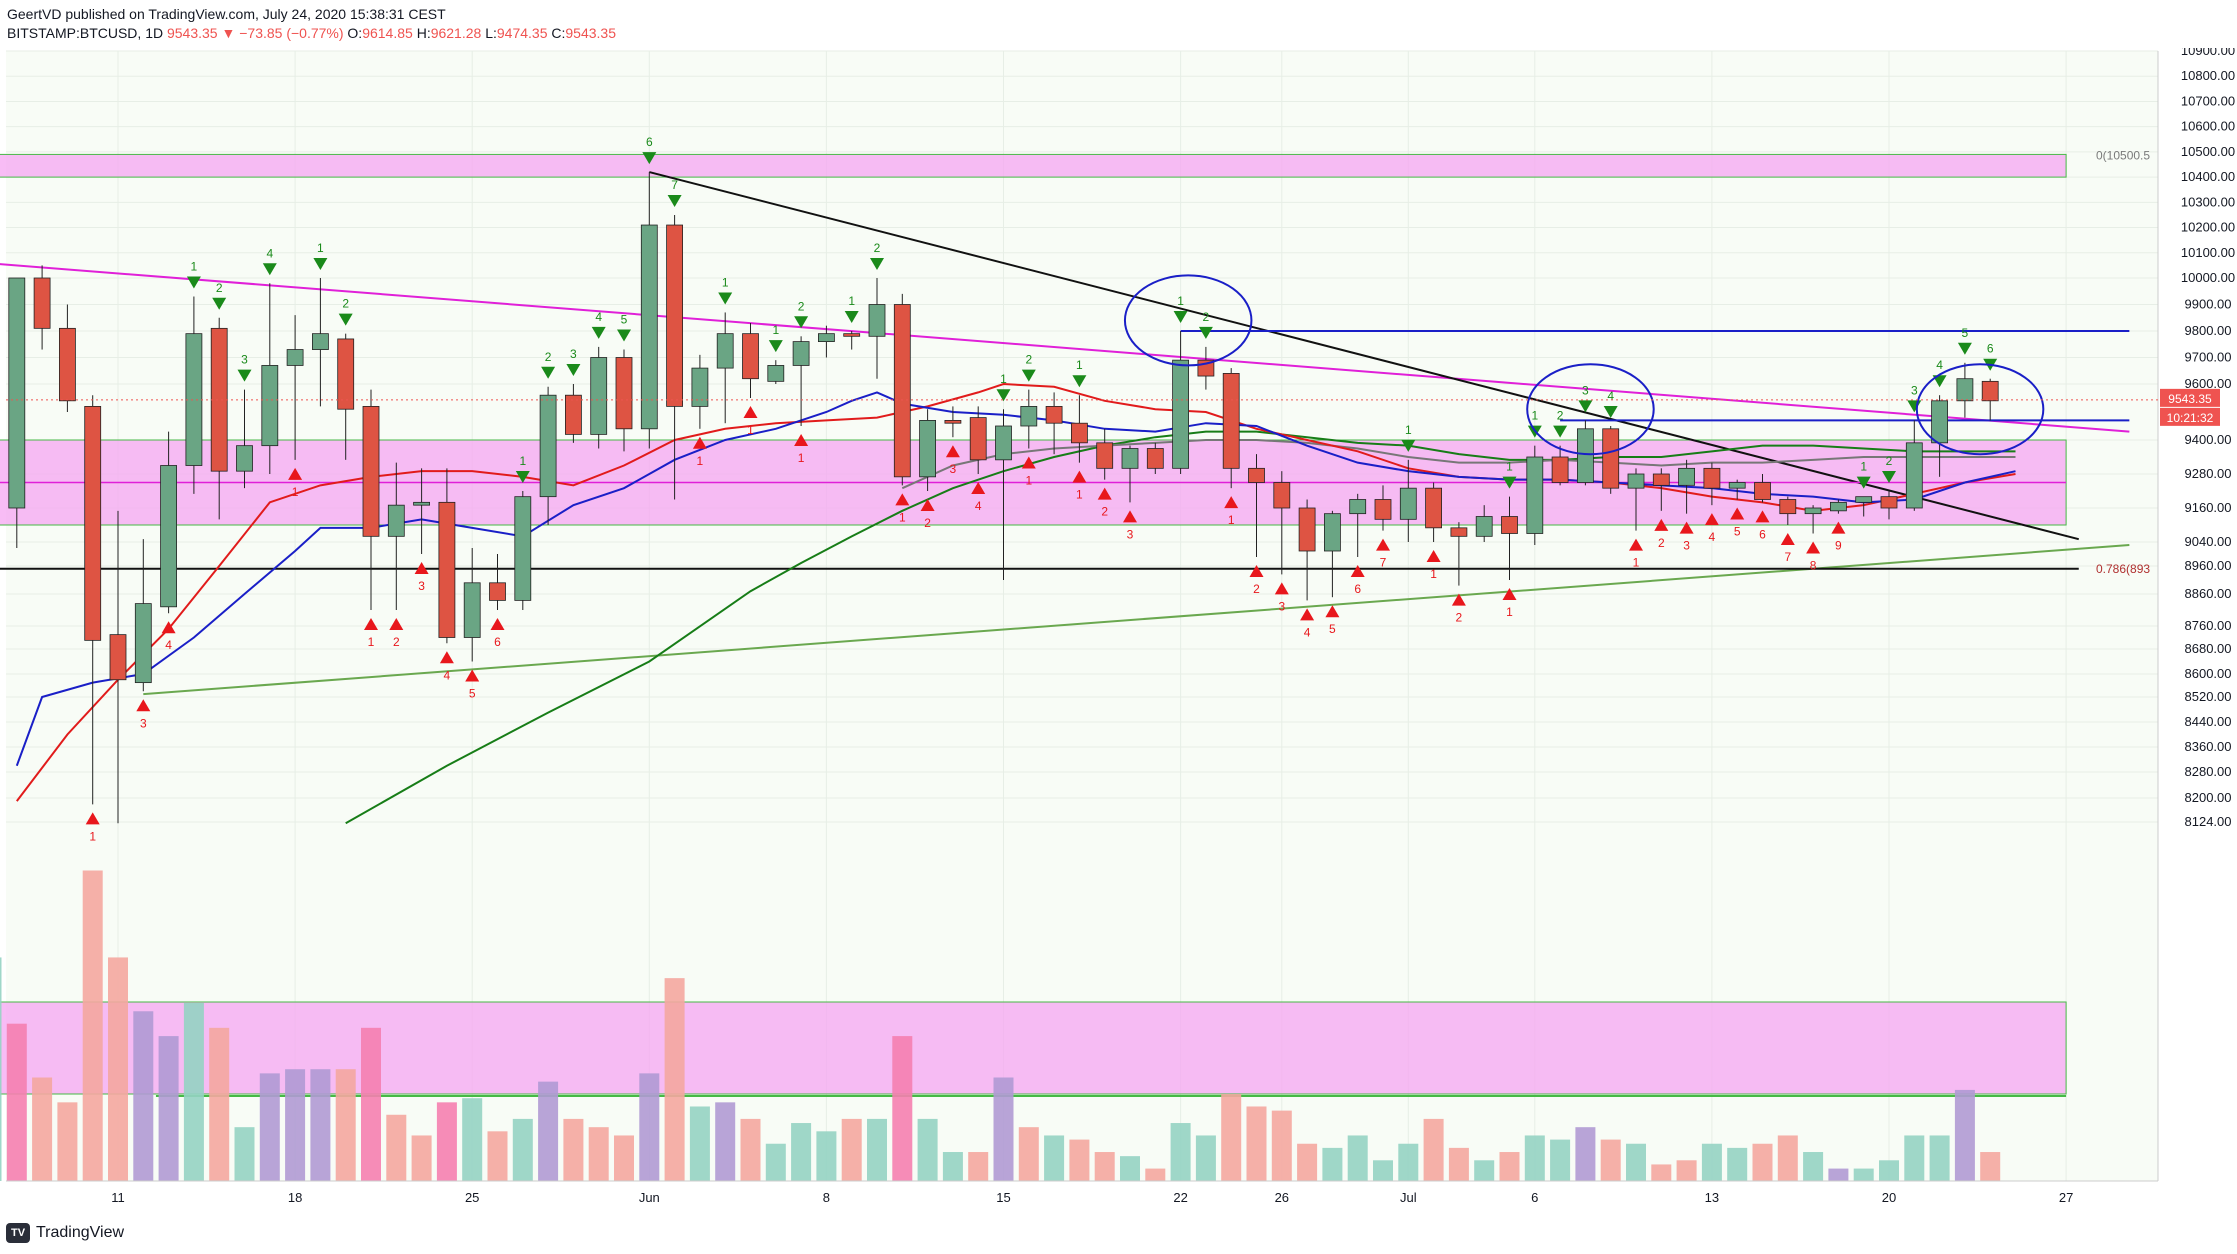 The image size is (2237, 1254). What do you see at coordinates (2190, 418) in the screenshot?
I see `countdown-label: 10:21:32` at bounding box center [2190, 418].